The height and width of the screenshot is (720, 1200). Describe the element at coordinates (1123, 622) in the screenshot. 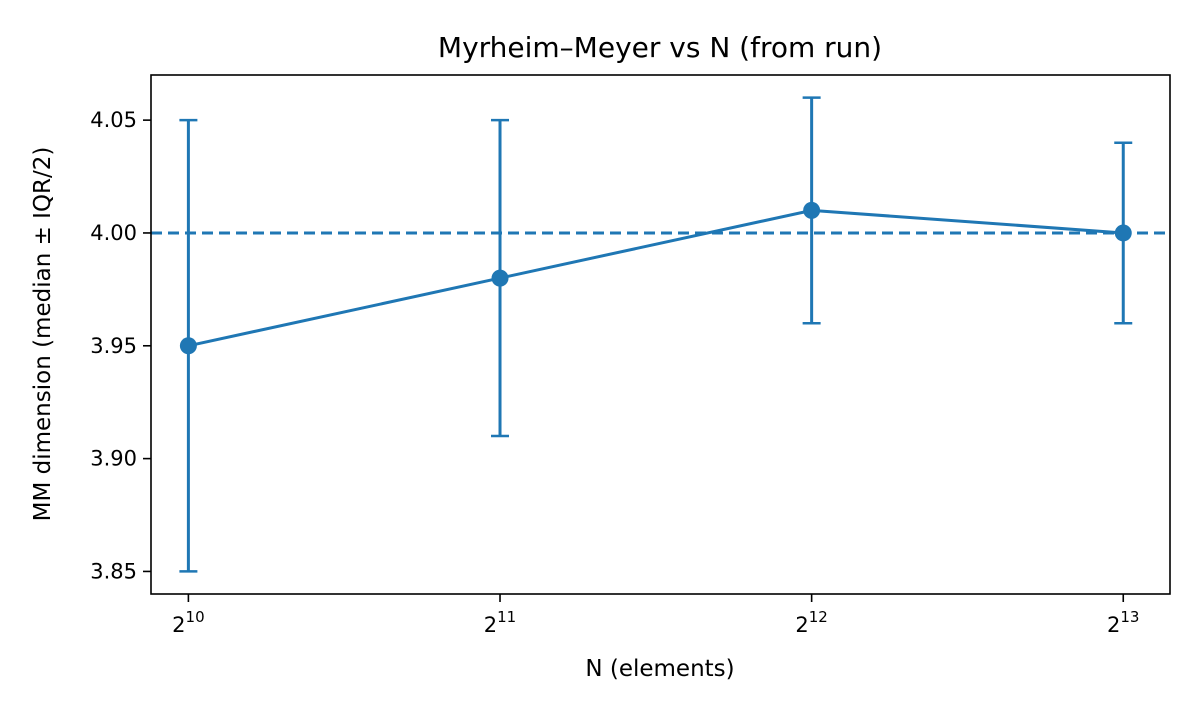

I see `x-tick-label: 213` at that location.